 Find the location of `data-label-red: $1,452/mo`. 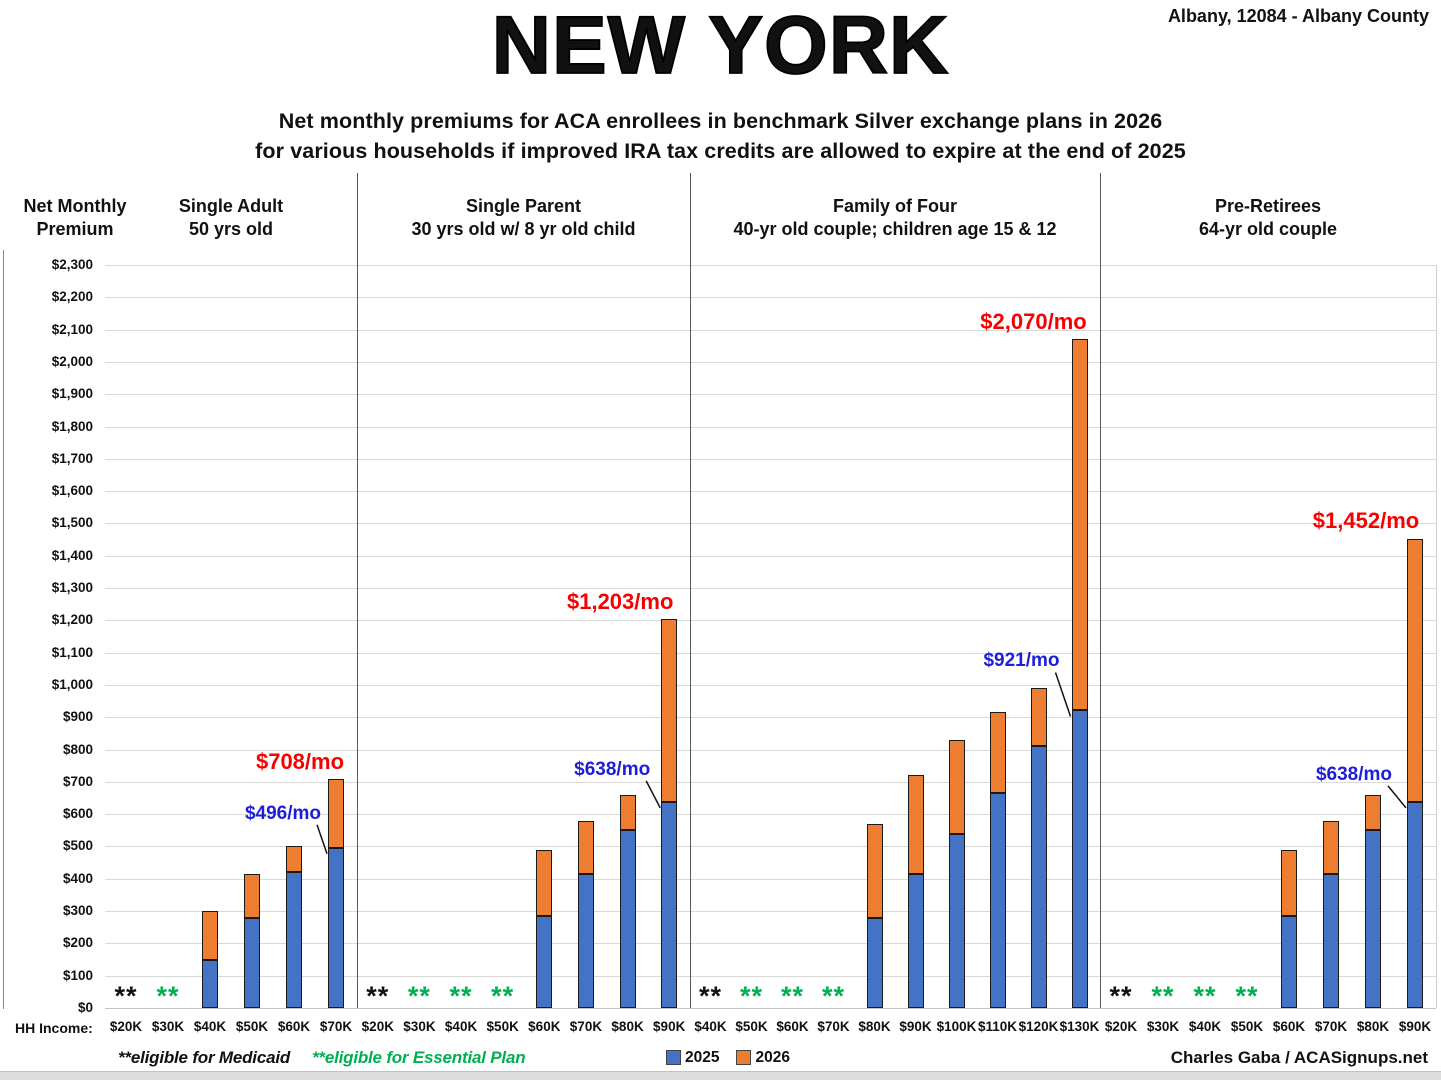

data-label-red: $1,452/mo is located at coordinates (1366, 520).